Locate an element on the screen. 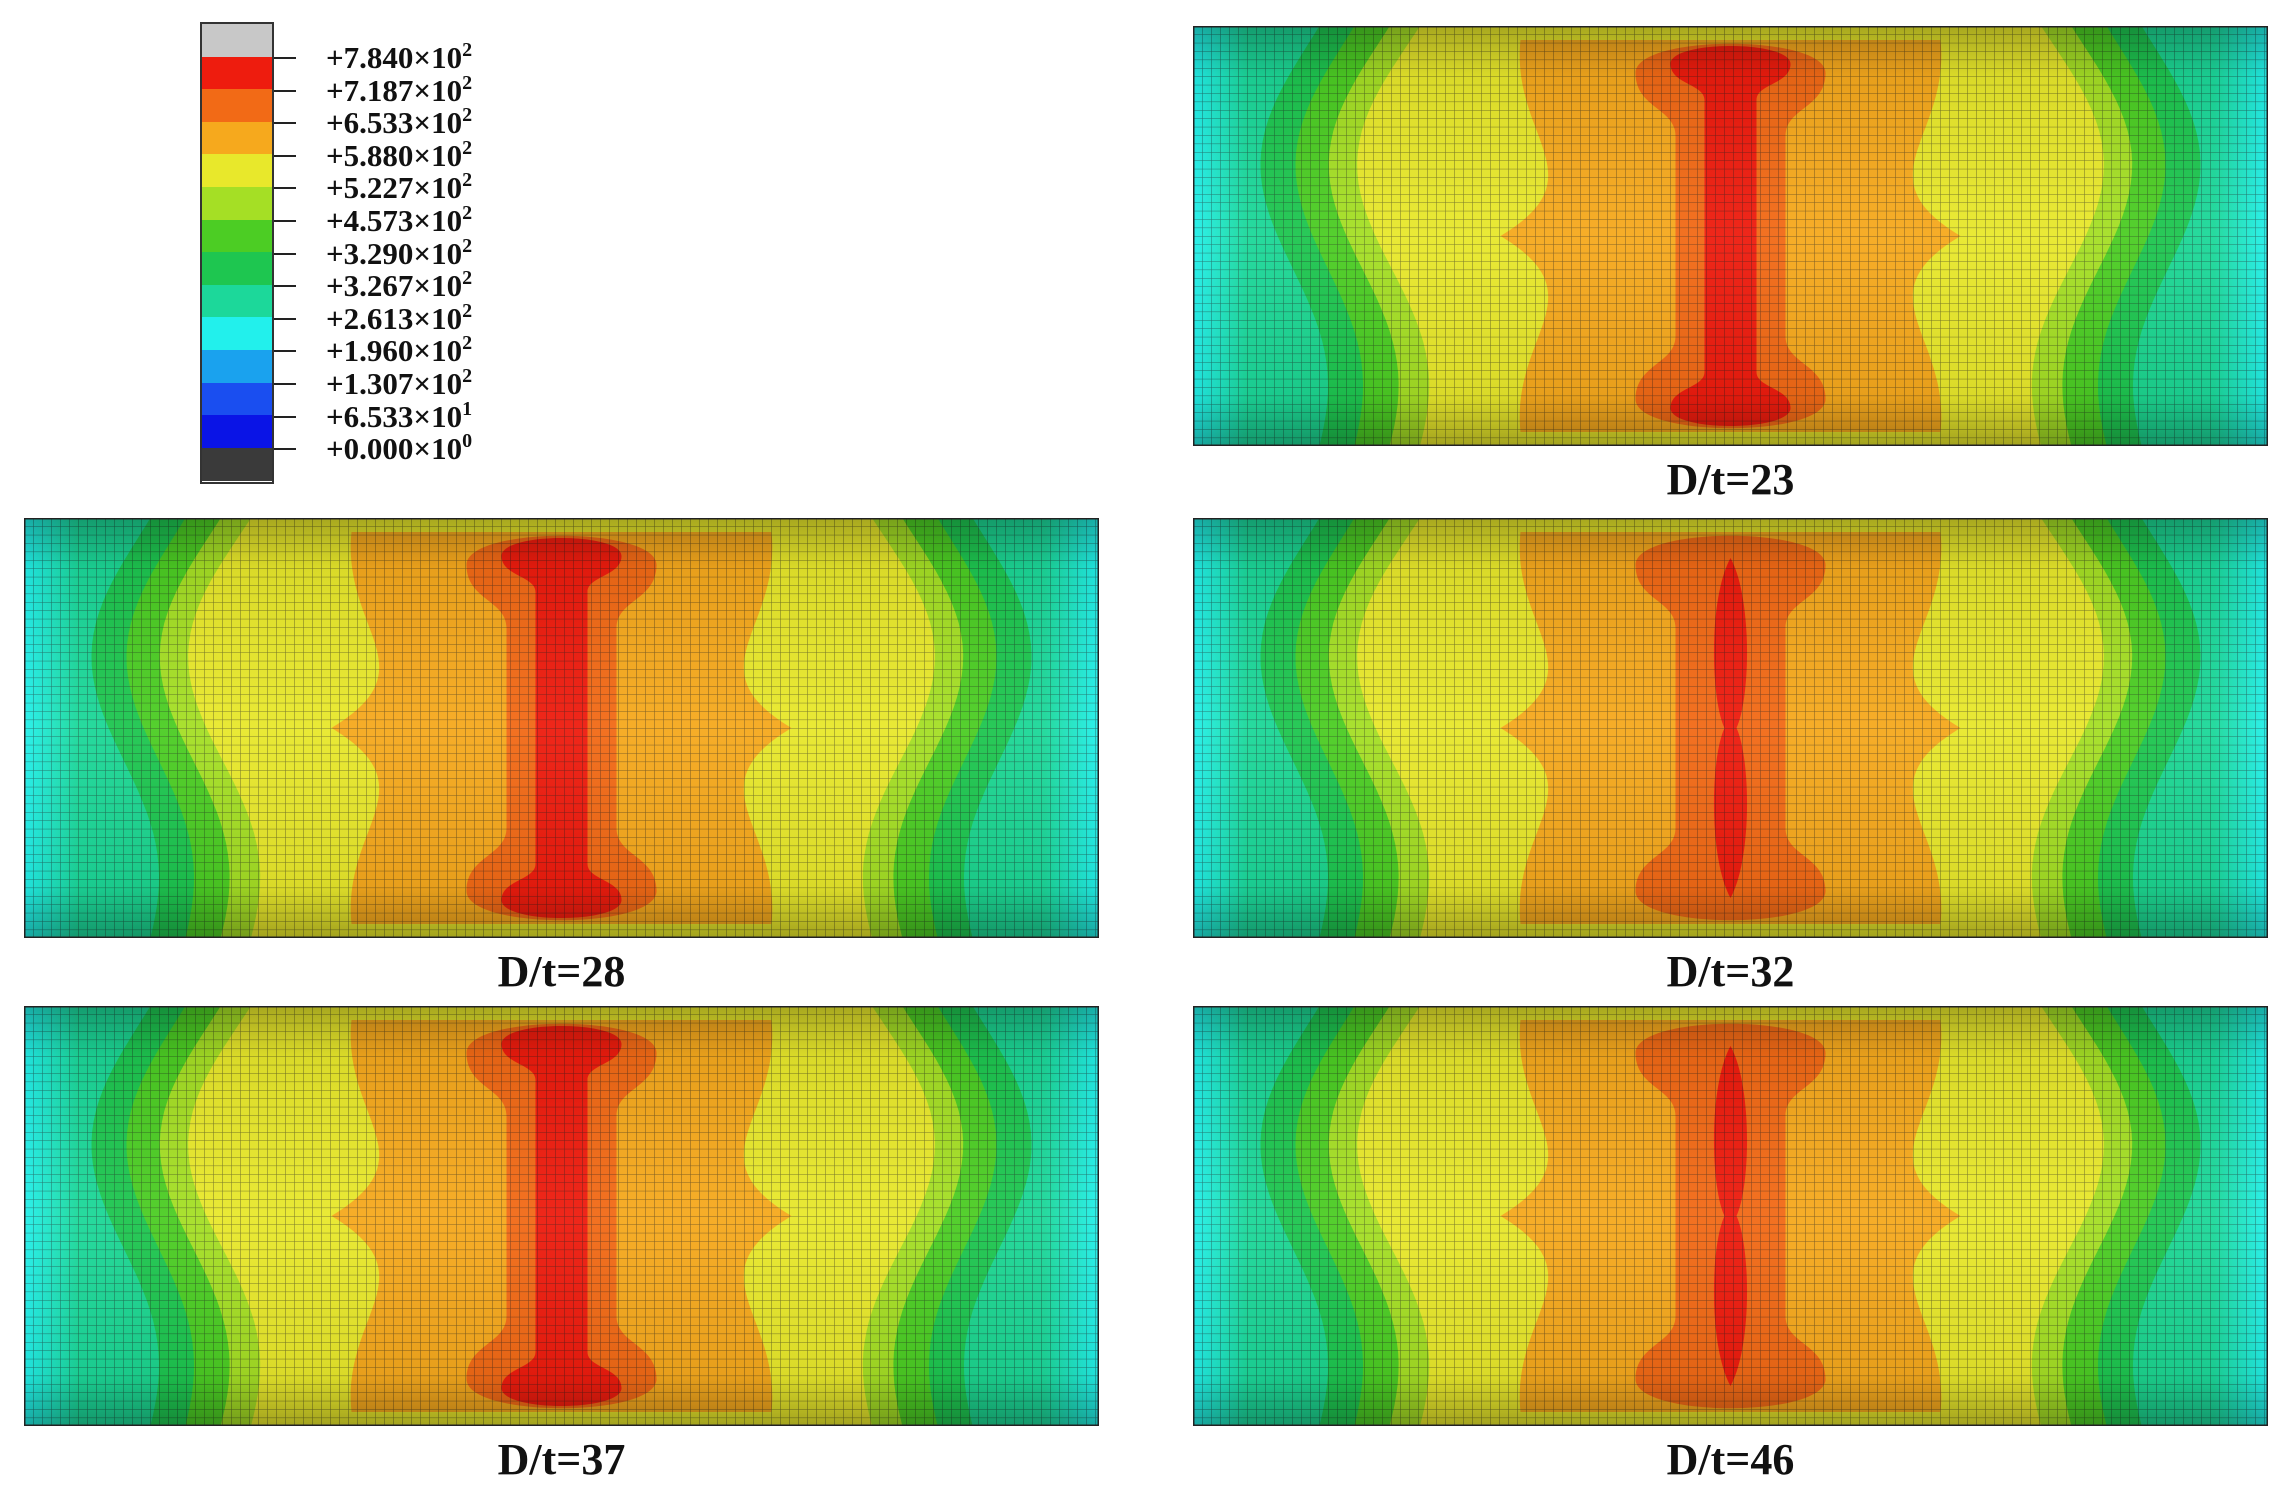  legend-label: +3.290×102 is located at coordinates (399, 252).